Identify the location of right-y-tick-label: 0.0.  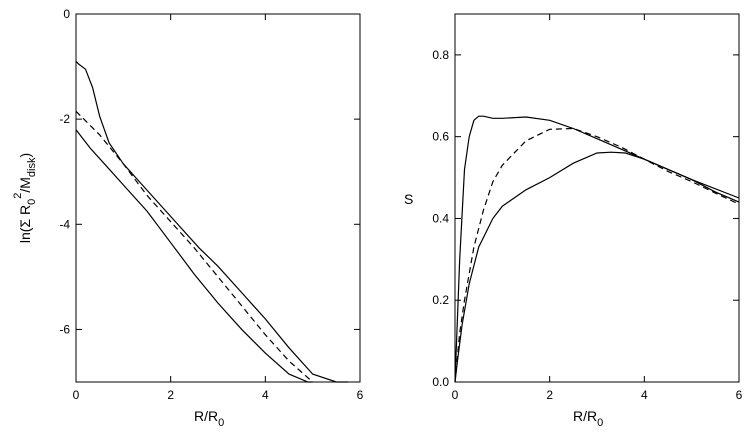
(440, 382).